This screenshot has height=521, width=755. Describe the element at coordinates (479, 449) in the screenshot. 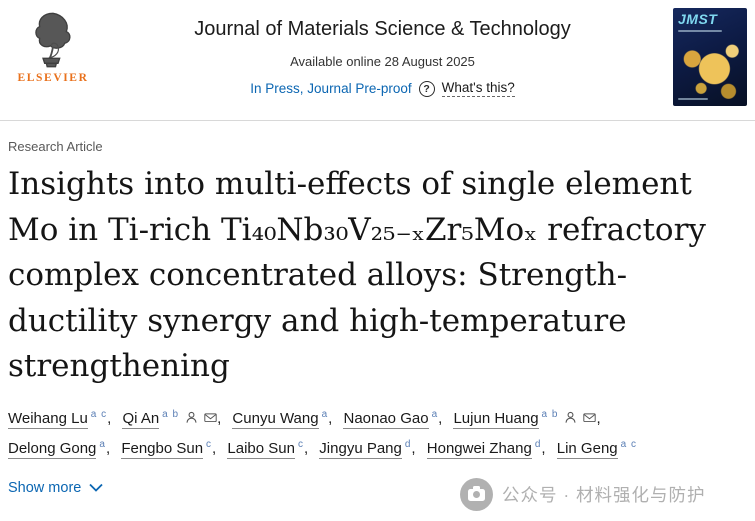

I see `author-link: Hongwei Zhang` at that location.